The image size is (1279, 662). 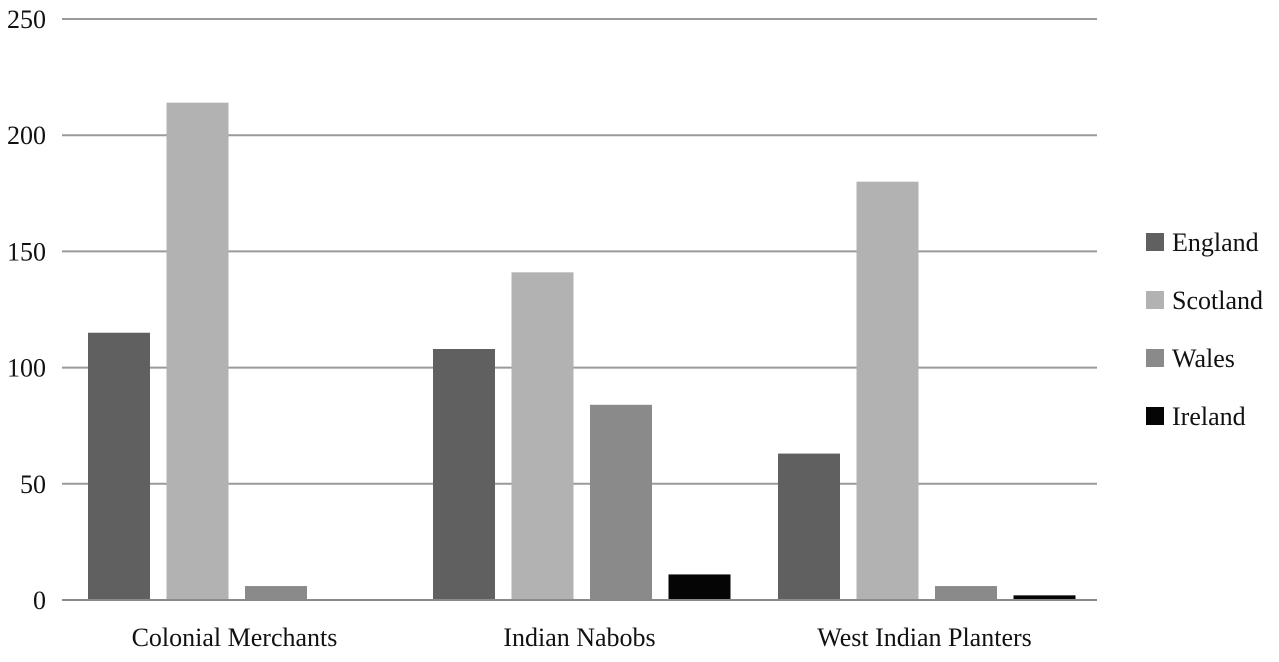 I want to click on x-category-label-2: West Indian Planters, so click(x=924, y=637).